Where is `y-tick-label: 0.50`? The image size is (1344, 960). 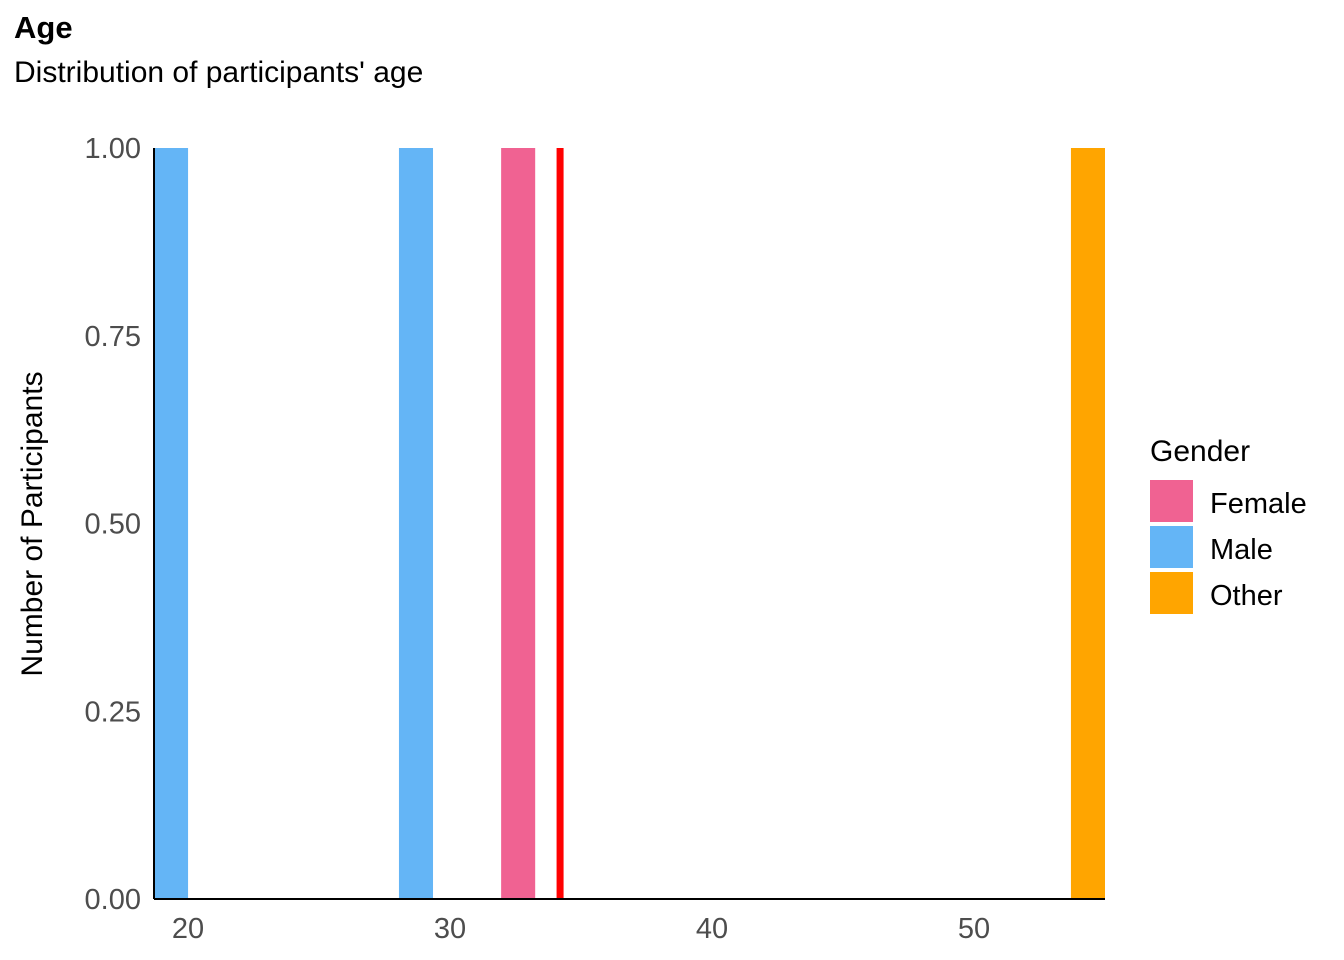
y-tick-label: 0.50 is located at coordinates (113, 525).